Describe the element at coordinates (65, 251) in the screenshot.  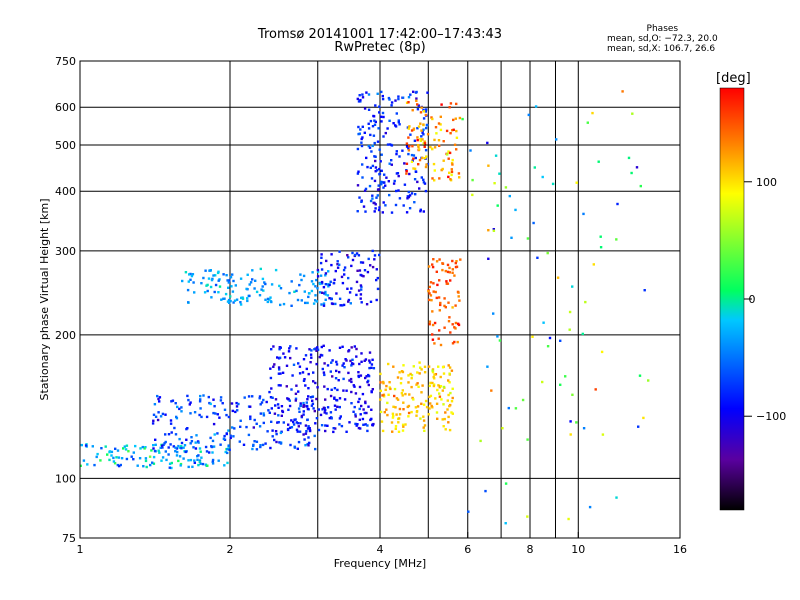
I see `y-tick-label: 300` at that location.